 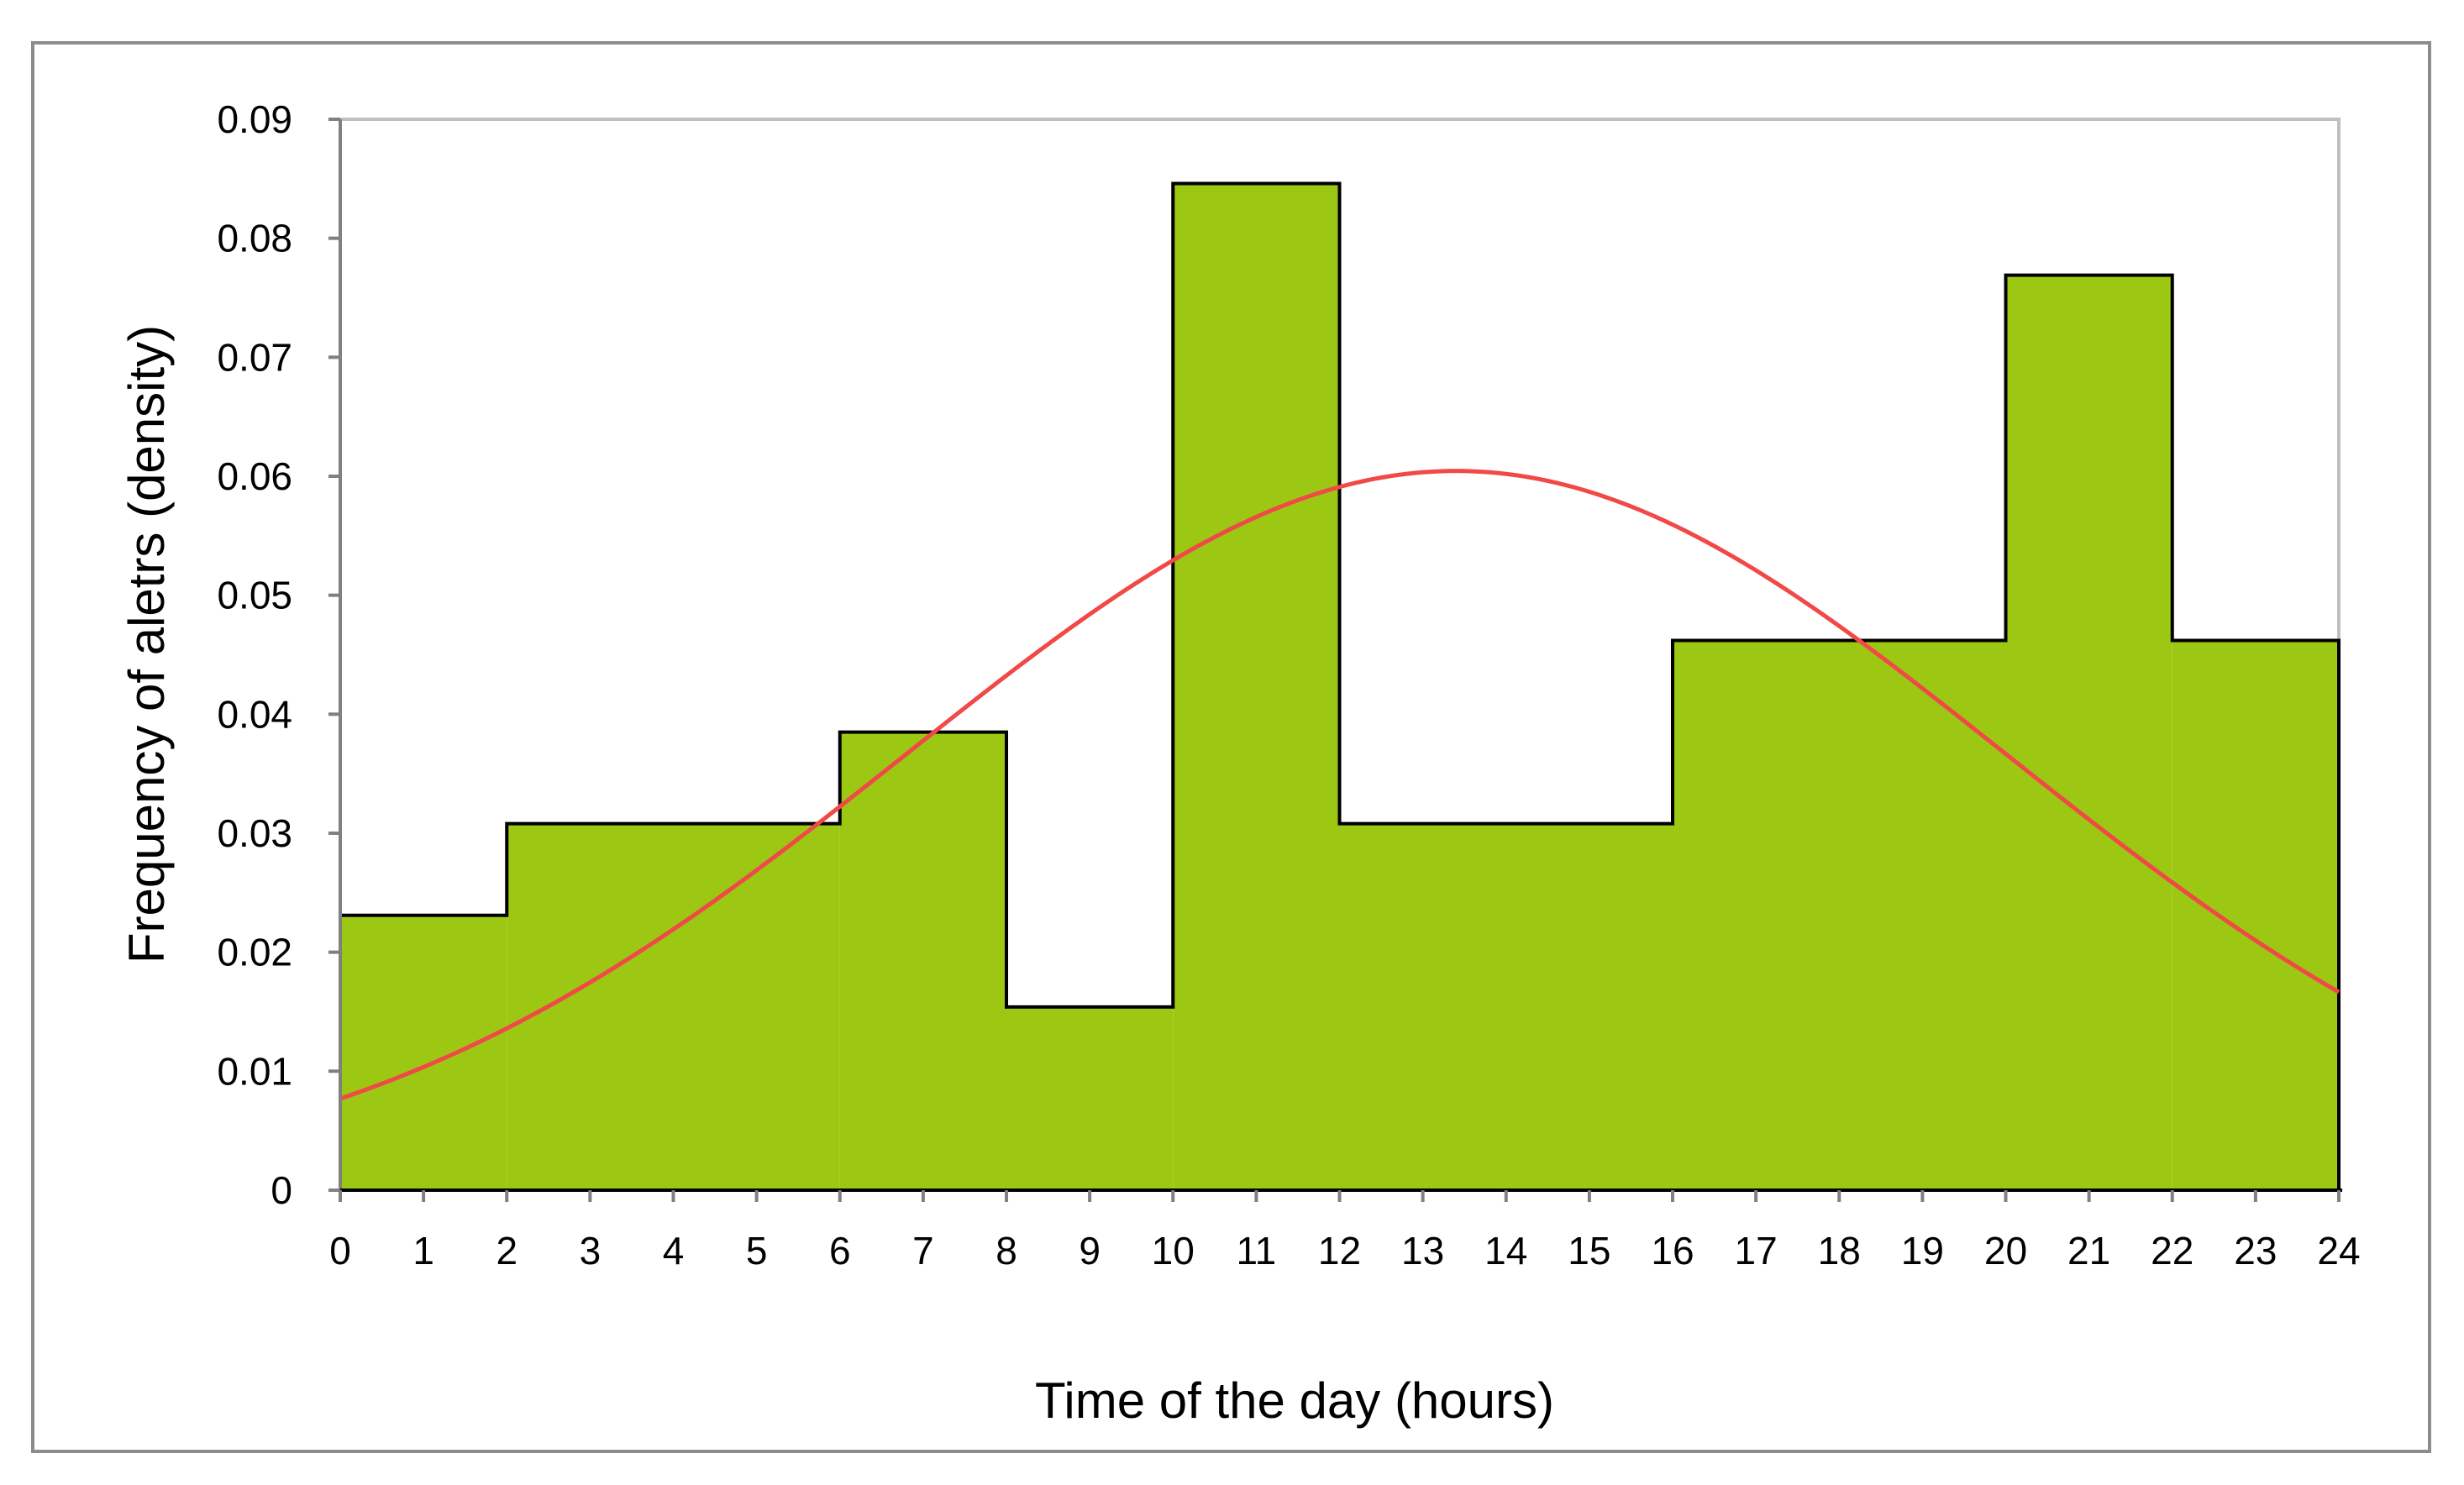 I want to click on x-tick-label: 11, so click(x=1256, y=1250).